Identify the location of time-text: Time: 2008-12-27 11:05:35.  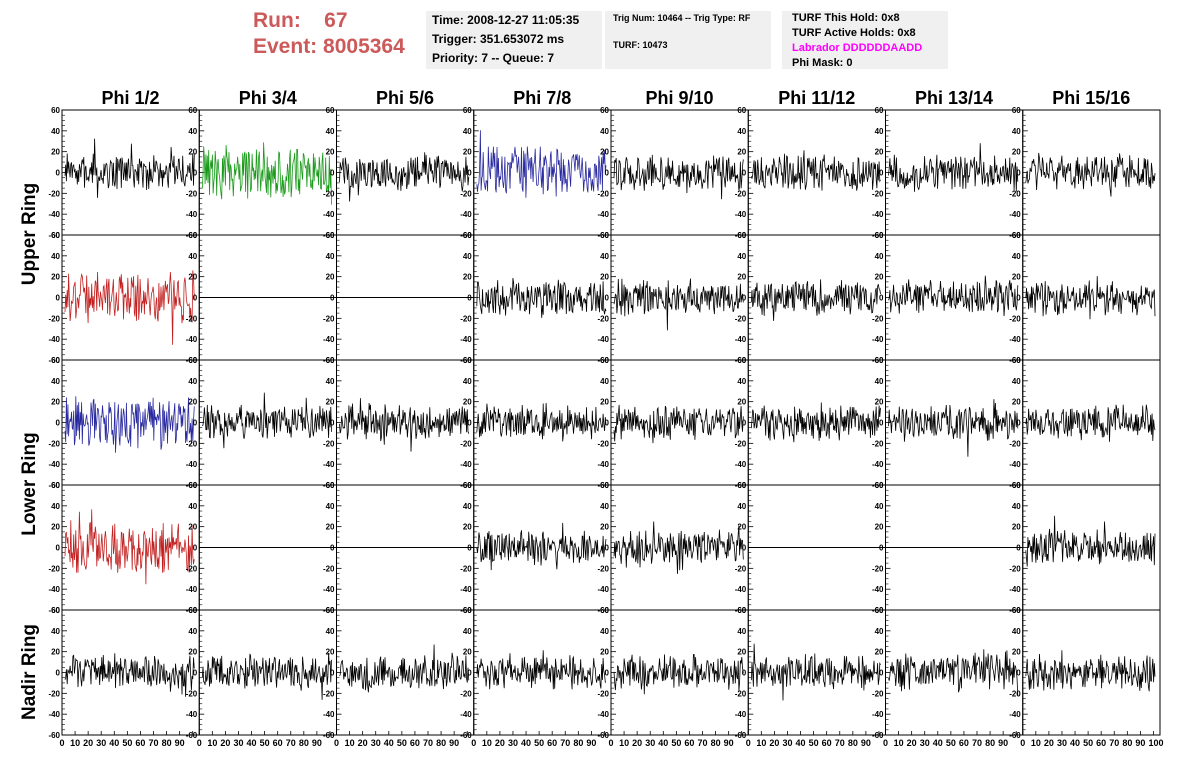
(506, 20).